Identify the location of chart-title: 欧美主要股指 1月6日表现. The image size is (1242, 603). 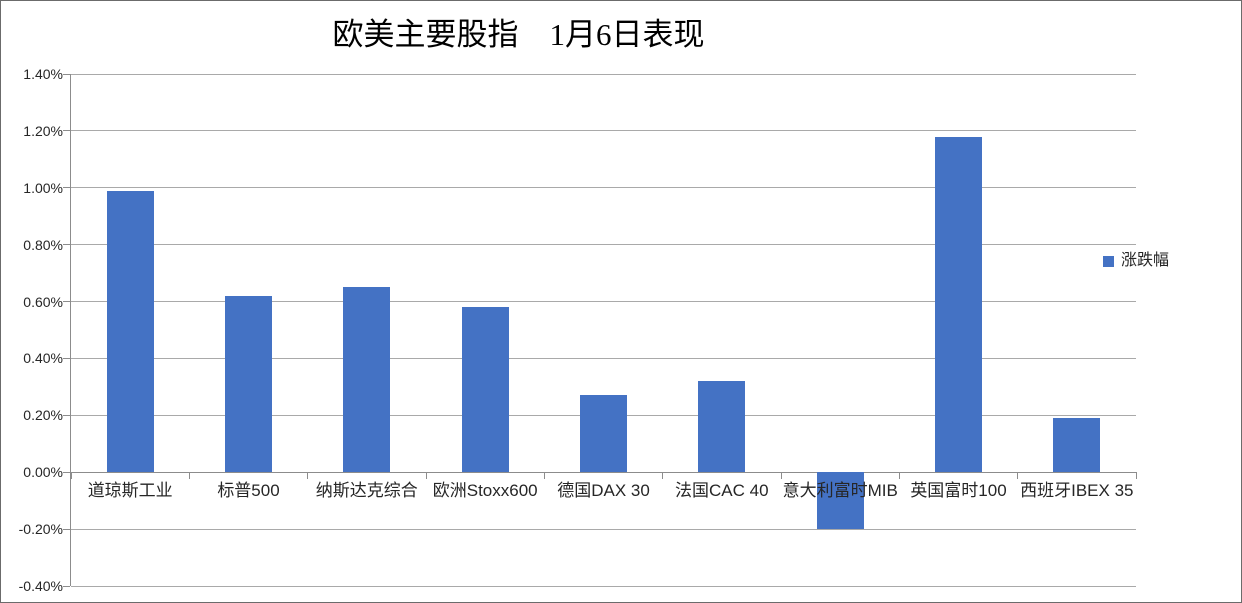
(518, 34).